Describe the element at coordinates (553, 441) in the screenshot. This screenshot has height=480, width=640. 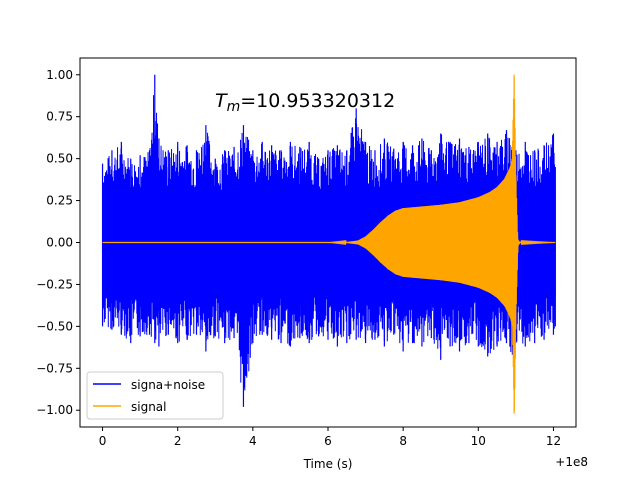
I see `x-tick-label: 12` at that location.